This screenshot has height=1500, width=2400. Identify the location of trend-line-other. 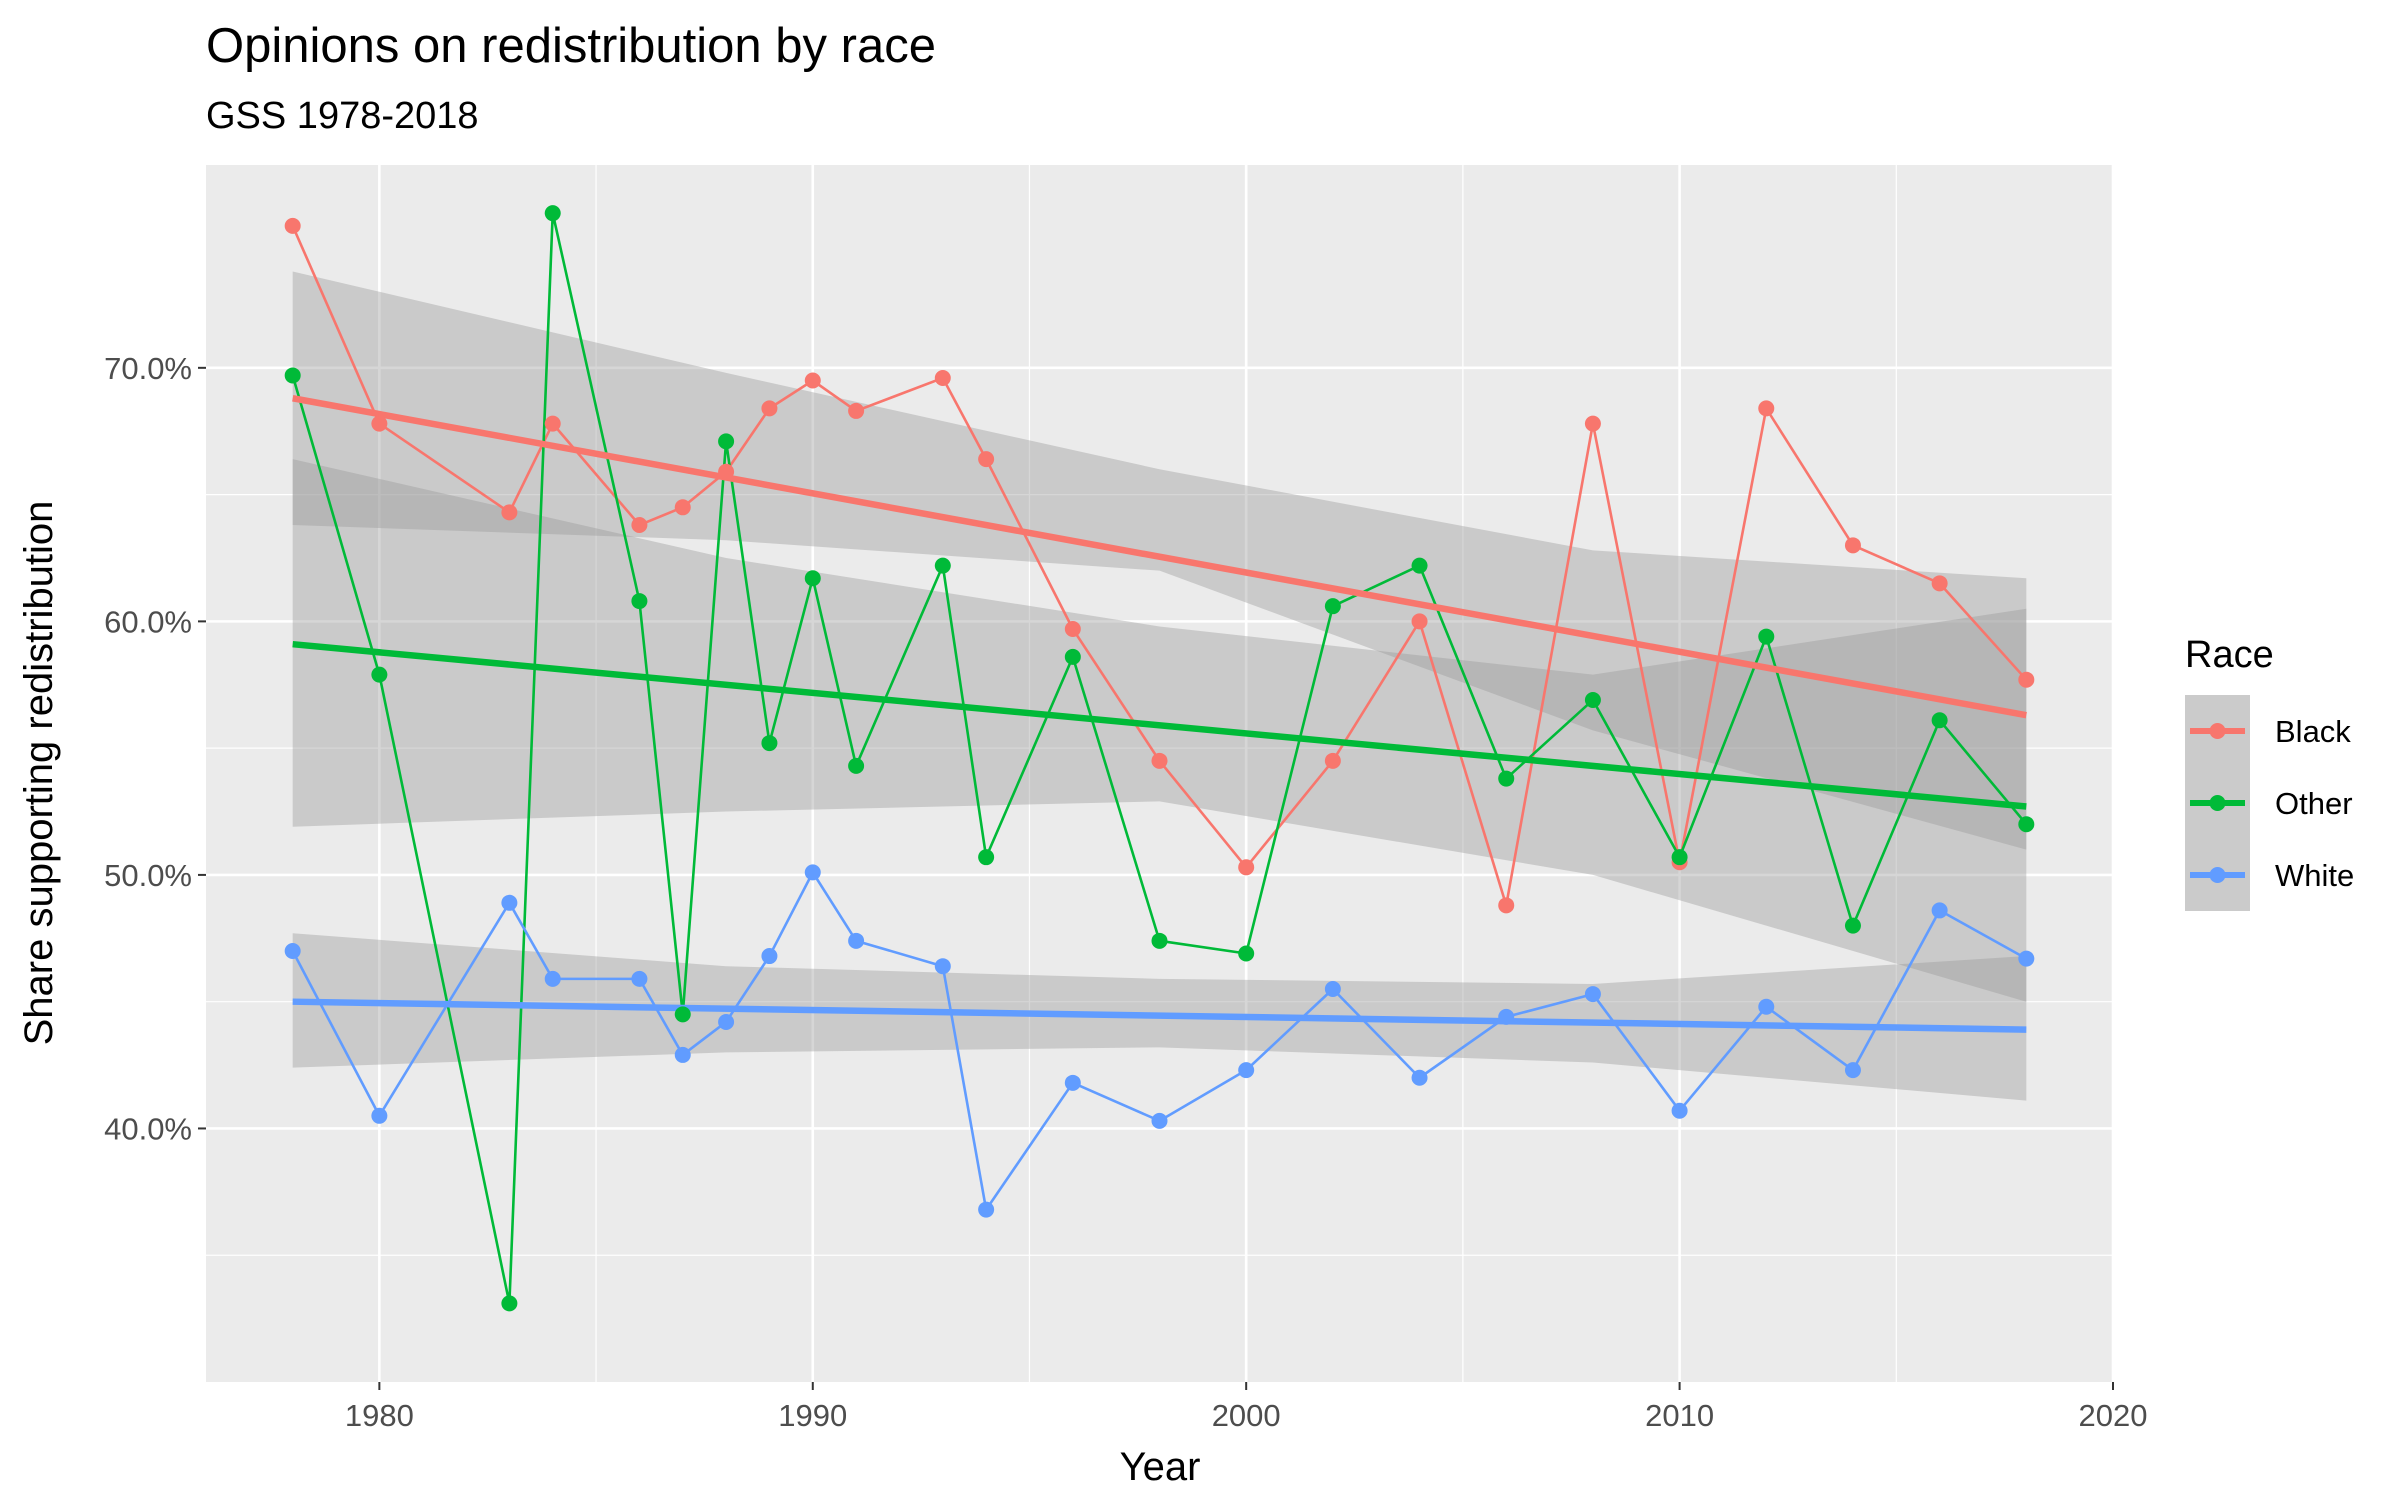
(1159, 725).